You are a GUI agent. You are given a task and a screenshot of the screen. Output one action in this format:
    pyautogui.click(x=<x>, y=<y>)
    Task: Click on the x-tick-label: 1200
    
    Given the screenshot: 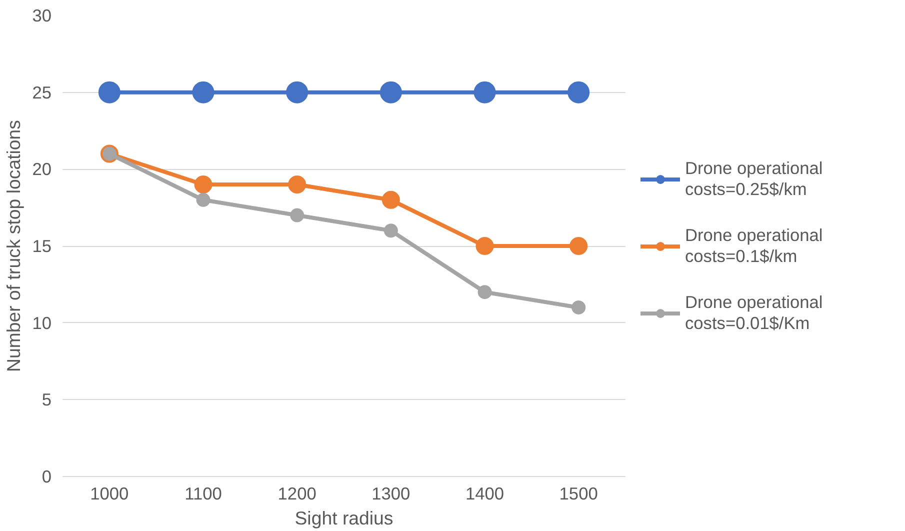 What is the action you would take?
    pyautogui.click(x=297, y=494)
    